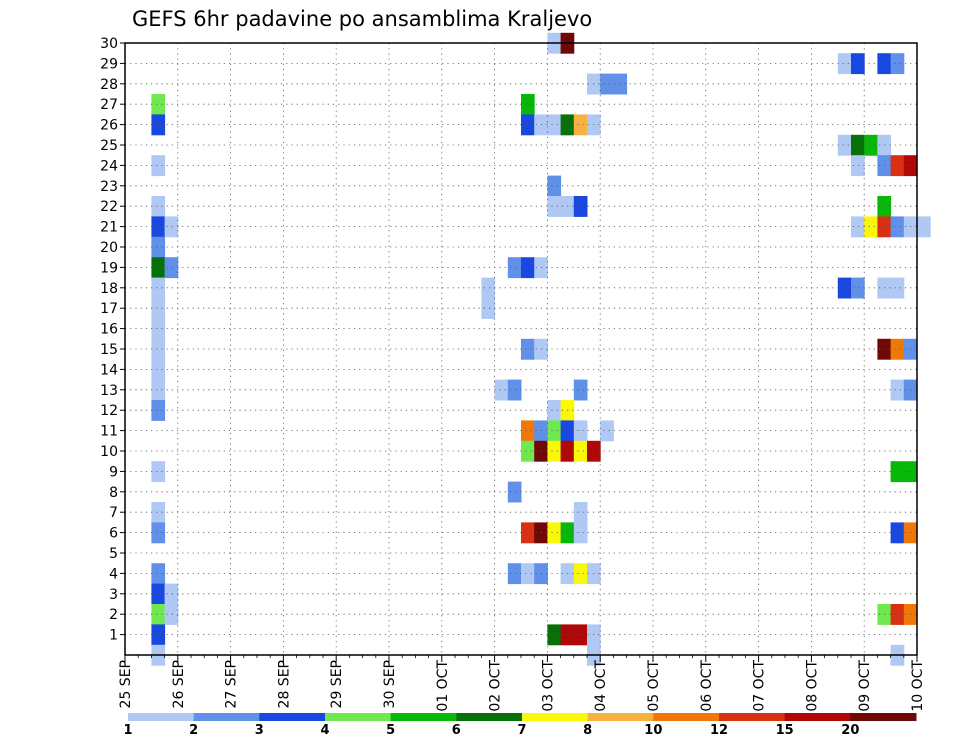 Image resolution: width=960 pixels, height=746 pixels. What do you see at coordinates (113, 513) in the screenshot?
I see `y-tick-label: 7` at bounding box center [113, 513].